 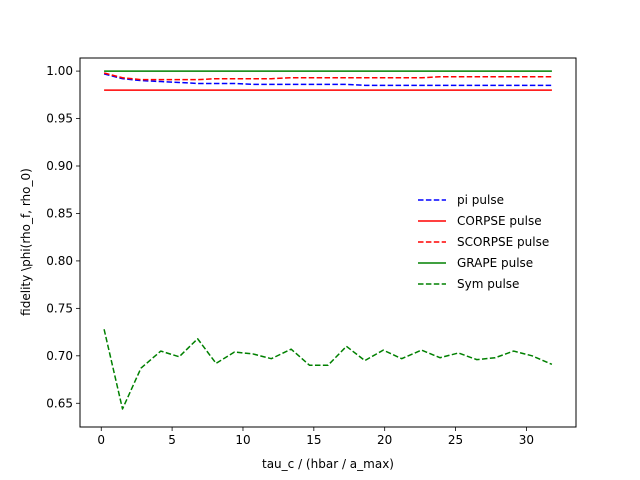 What do you see at coordinates (499, 221) in the screenshot?
I see `legend-label: CORPSE pulse` at bounding box center [499, 221].